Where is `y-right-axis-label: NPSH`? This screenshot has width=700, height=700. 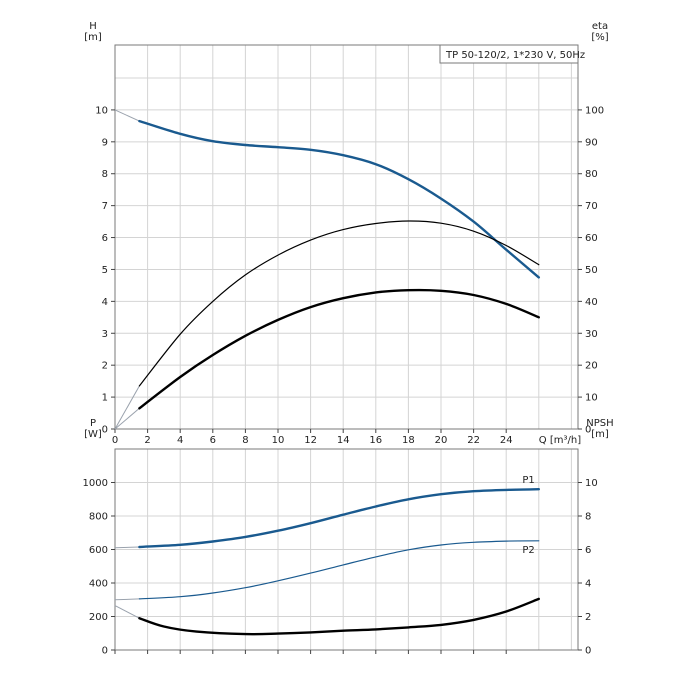
y-right-axis-label: NPSH is located at coordinates (599, 423).